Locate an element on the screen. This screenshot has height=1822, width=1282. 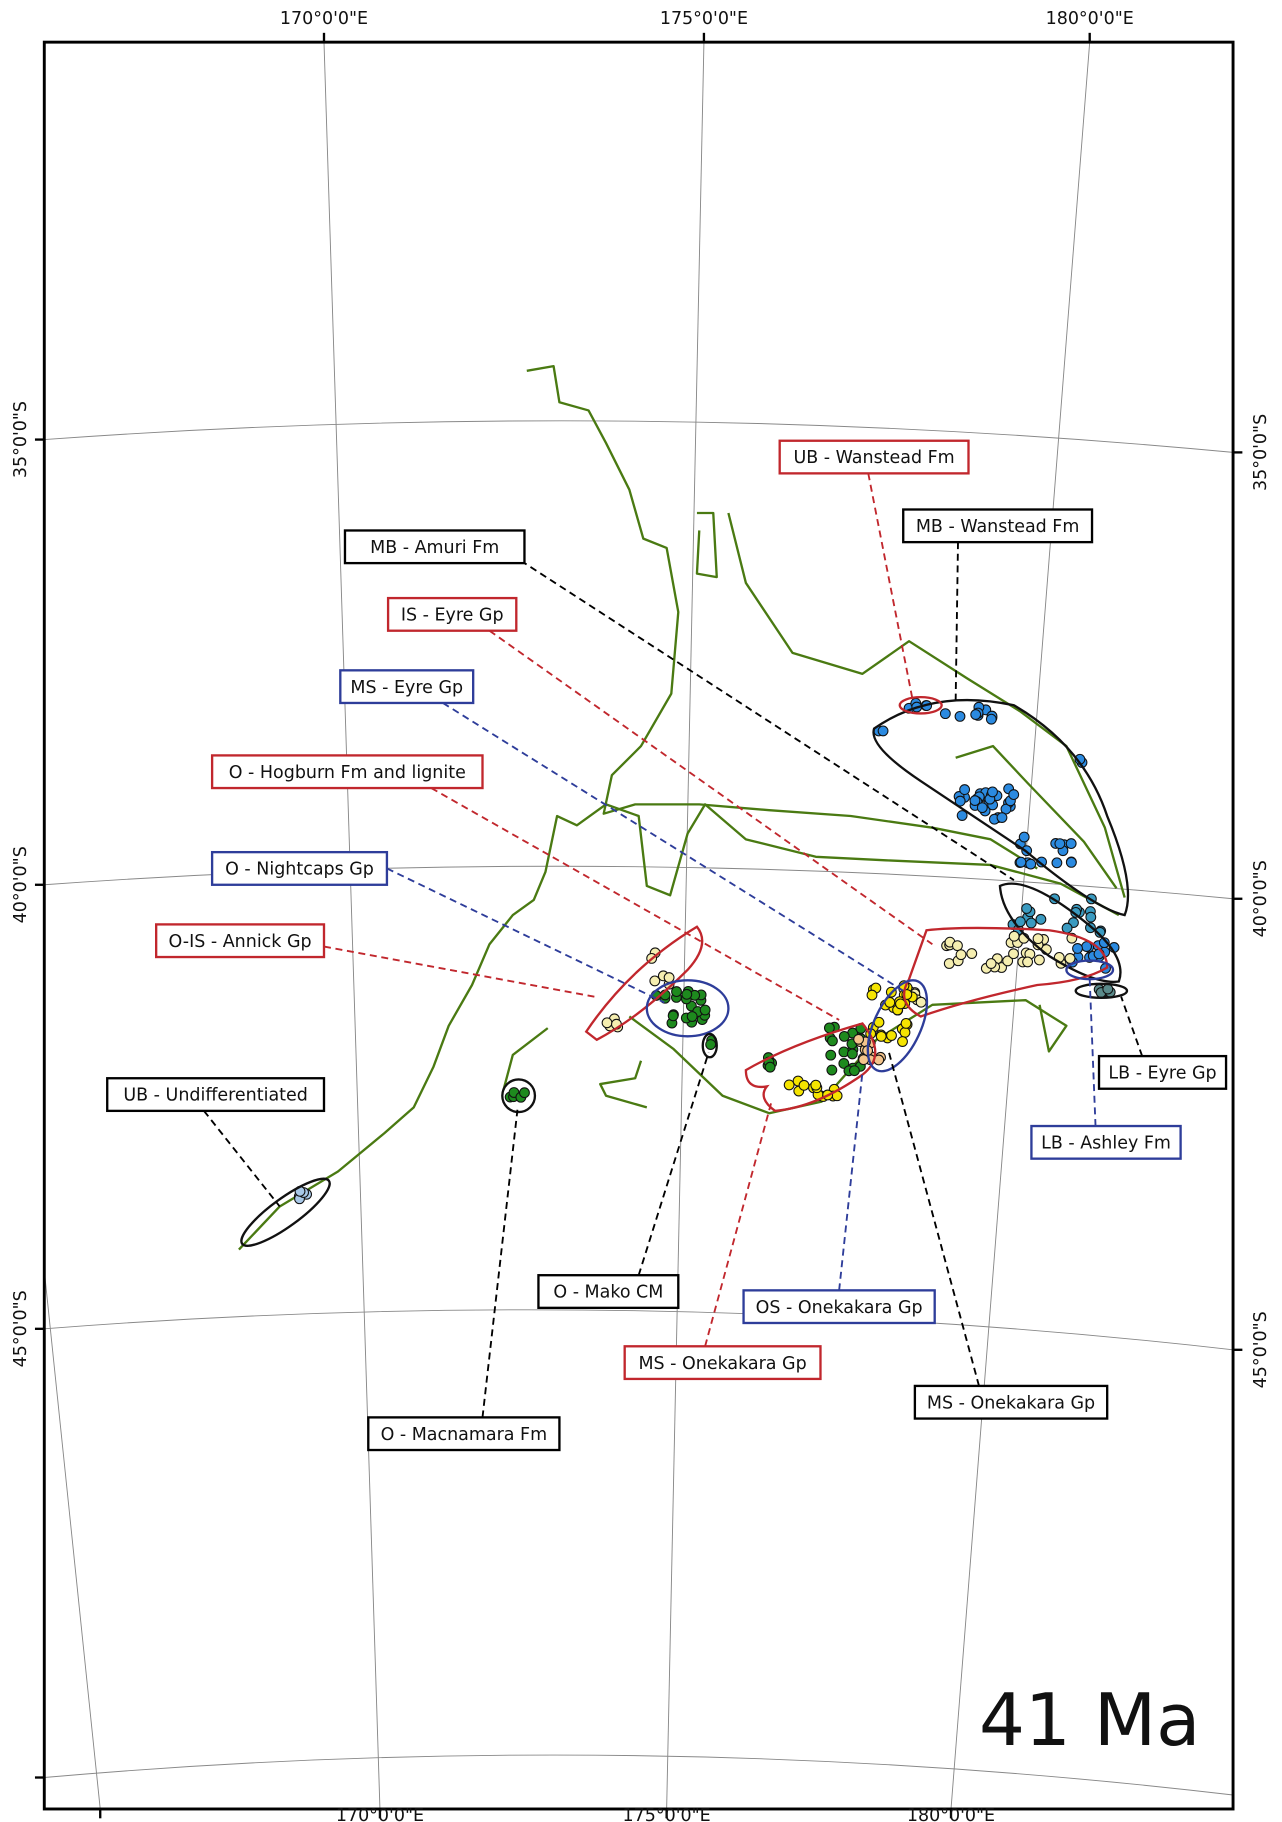
label-text: O - Macnamara Fm is located at coordinates (464, 1435).